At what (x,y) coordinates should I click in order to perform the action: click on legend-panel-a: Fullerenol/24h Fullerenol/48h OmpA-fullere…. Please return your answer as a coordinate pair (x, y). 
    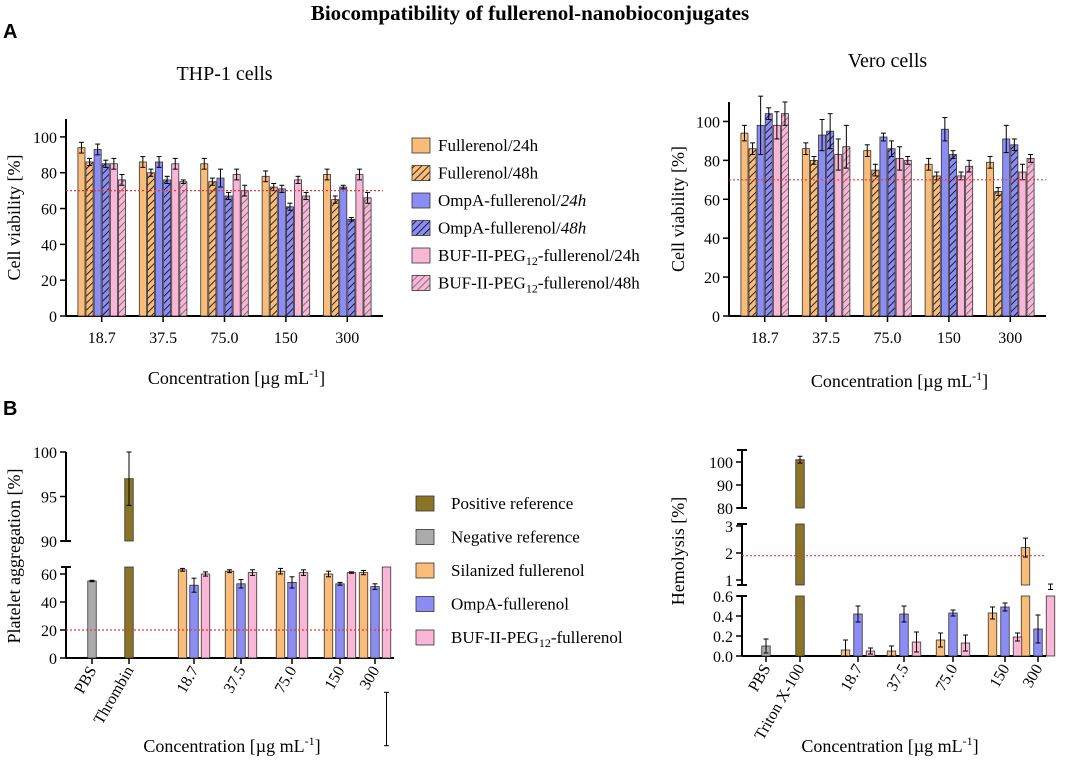
    Looking at the image, I should click on (525, 216).